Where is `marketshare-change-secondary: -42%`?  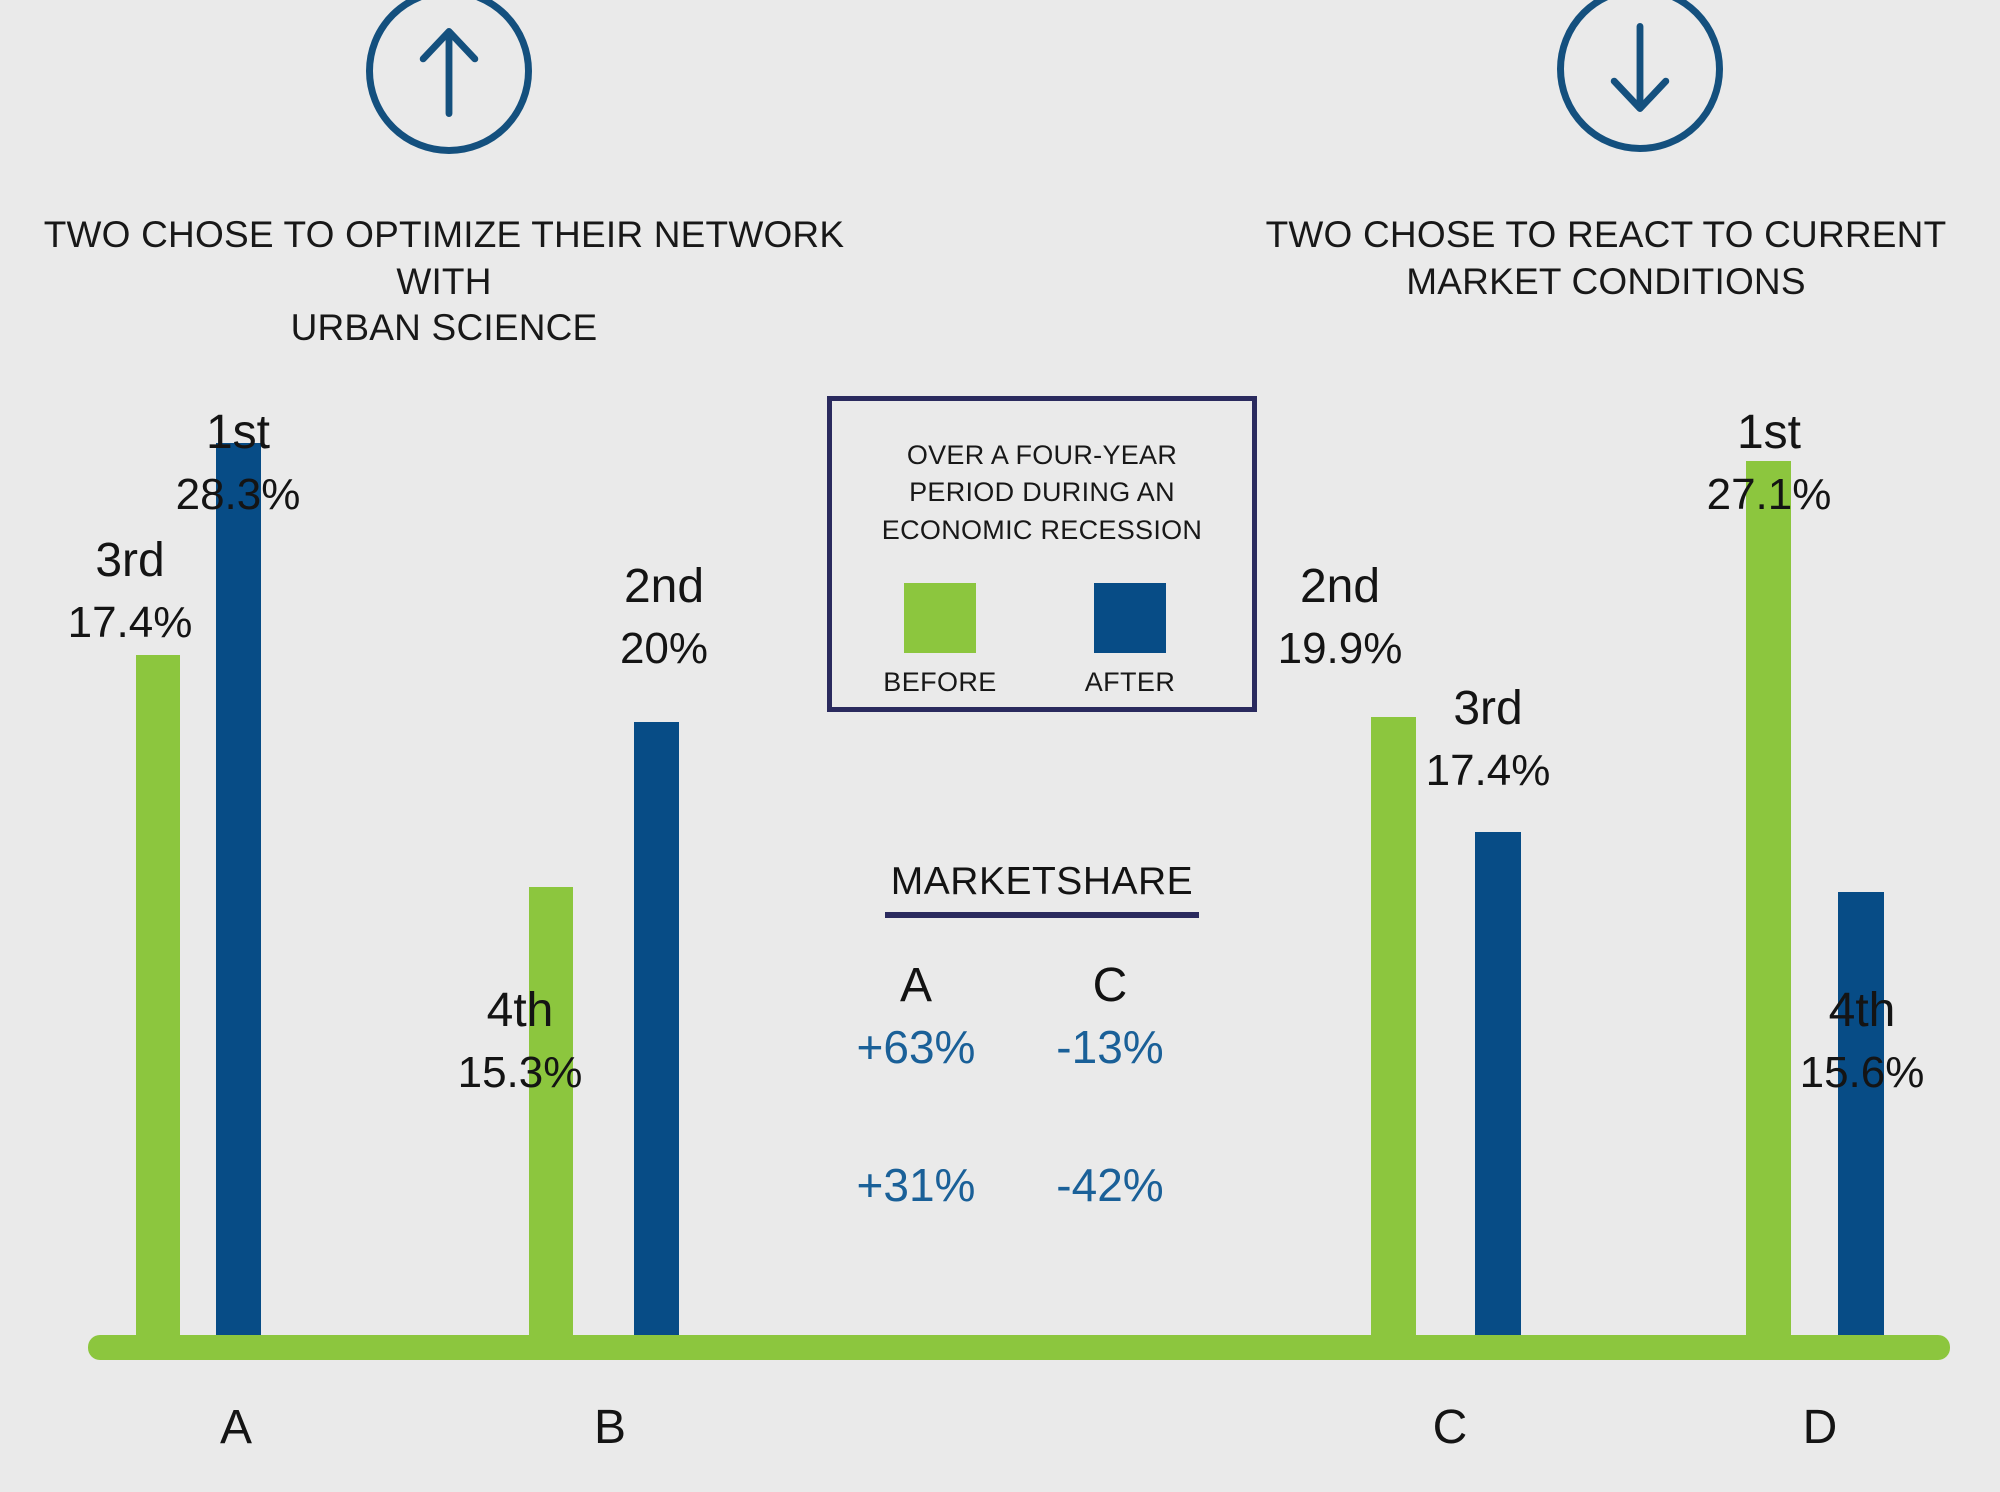
marketshare-change-secondary: -42% is located at coordinates (1110, 1185).